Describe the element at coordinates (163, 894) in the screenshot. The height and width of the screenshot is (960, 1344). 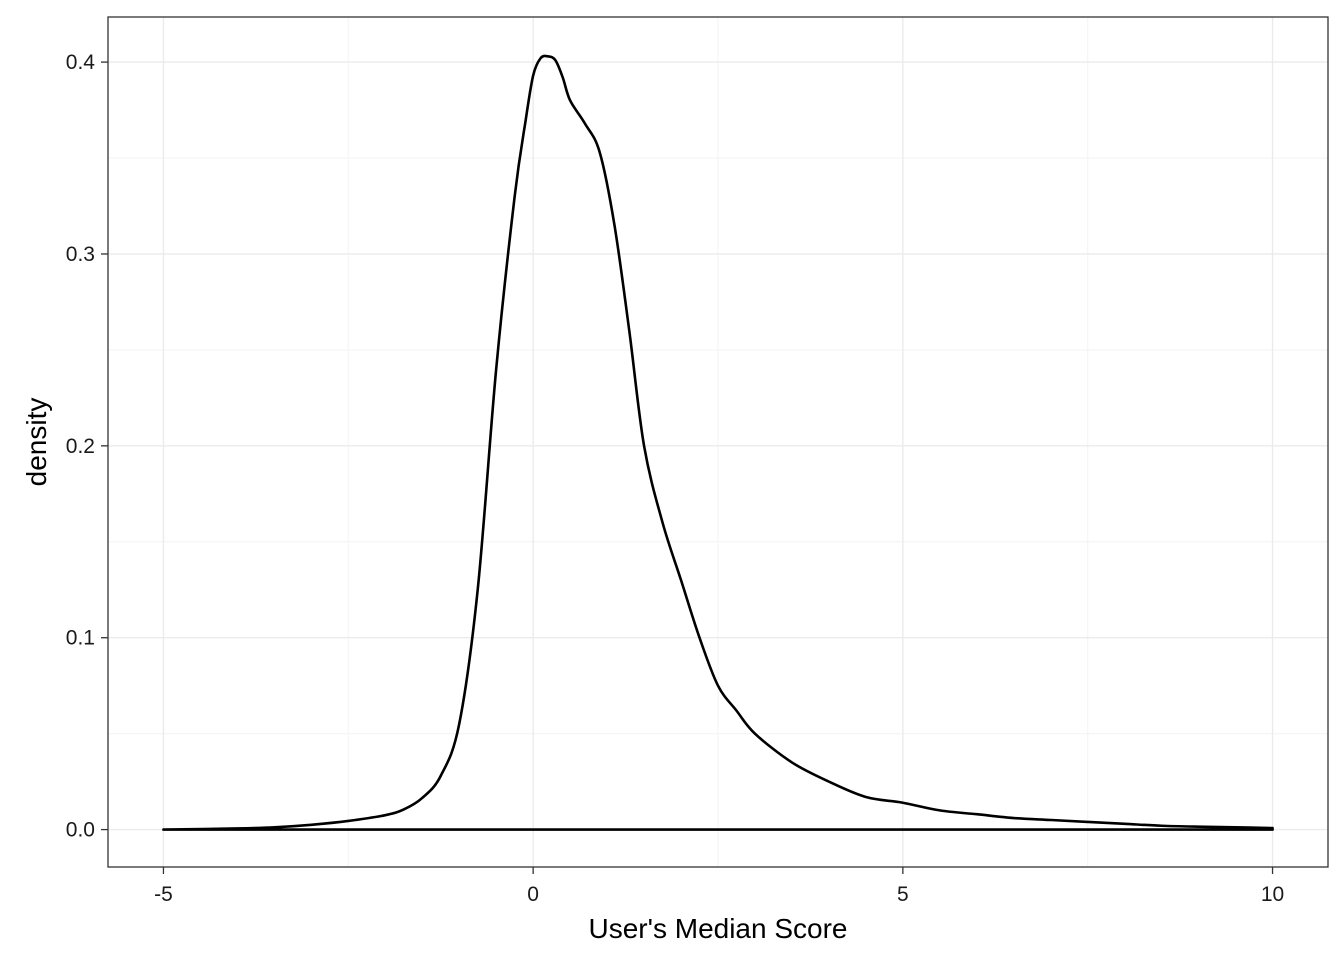
I see `x-tick-label: -5` at that location.